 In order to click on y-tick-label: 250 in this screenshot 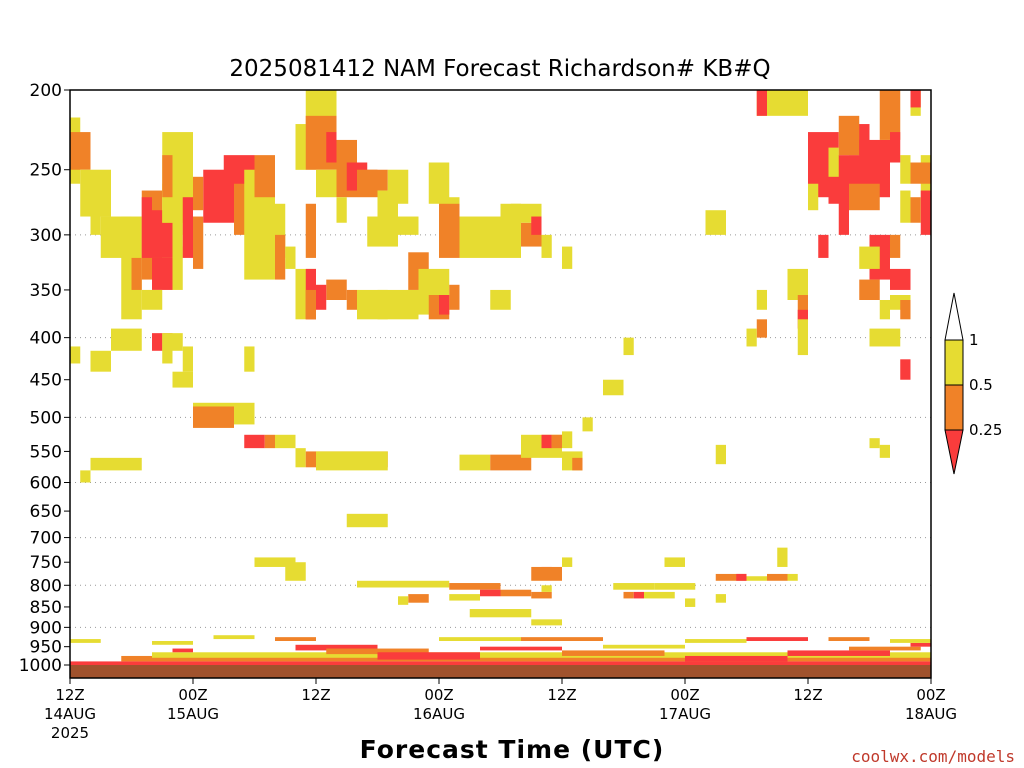, I will do `click(46, 171)`.